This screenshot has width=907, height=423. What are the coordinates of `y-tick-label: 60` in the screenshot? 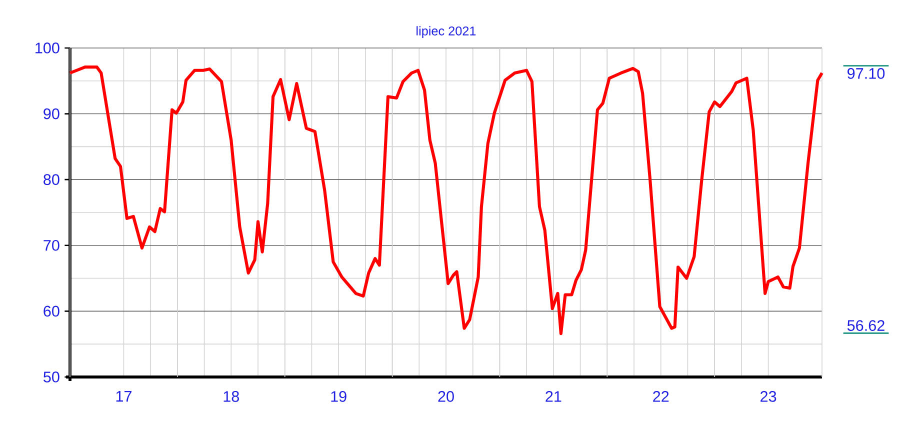 It's located at (52, 311).